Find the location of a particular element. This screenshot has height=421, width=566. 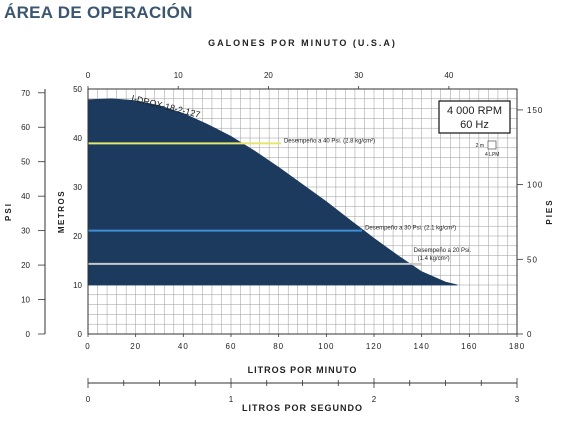

psi-tick-label: 0 is located at coordinates (28, 334).